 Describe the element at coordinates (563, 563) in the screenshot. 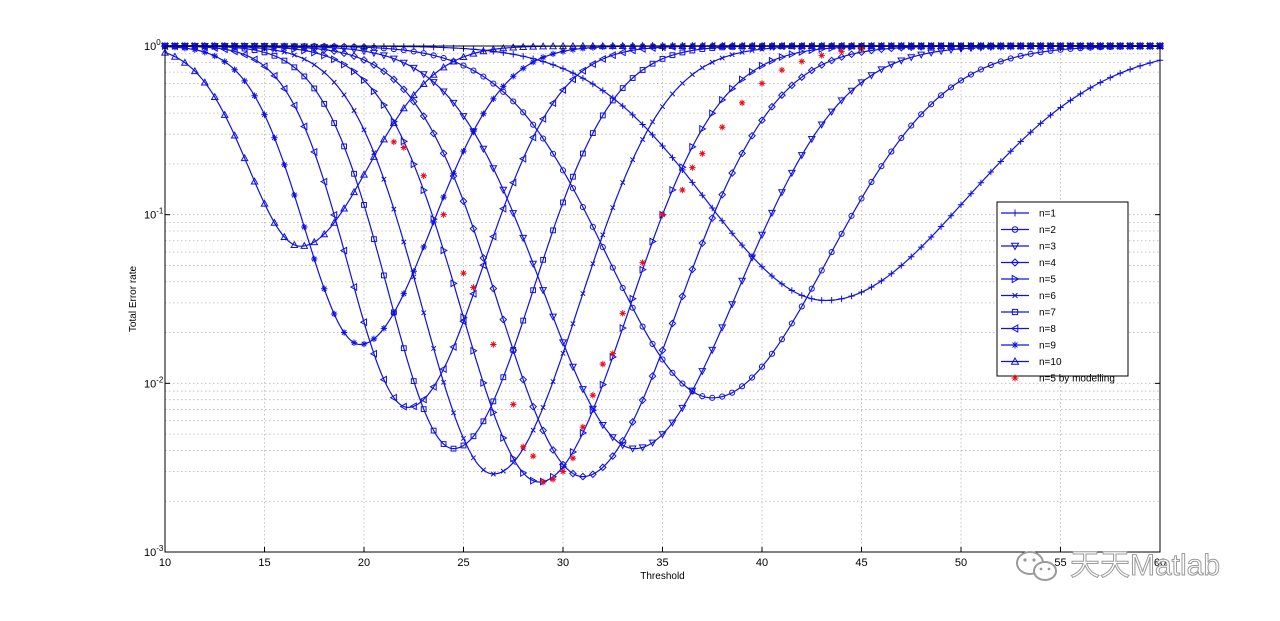

I see `x-tick-label: 30` at that location.